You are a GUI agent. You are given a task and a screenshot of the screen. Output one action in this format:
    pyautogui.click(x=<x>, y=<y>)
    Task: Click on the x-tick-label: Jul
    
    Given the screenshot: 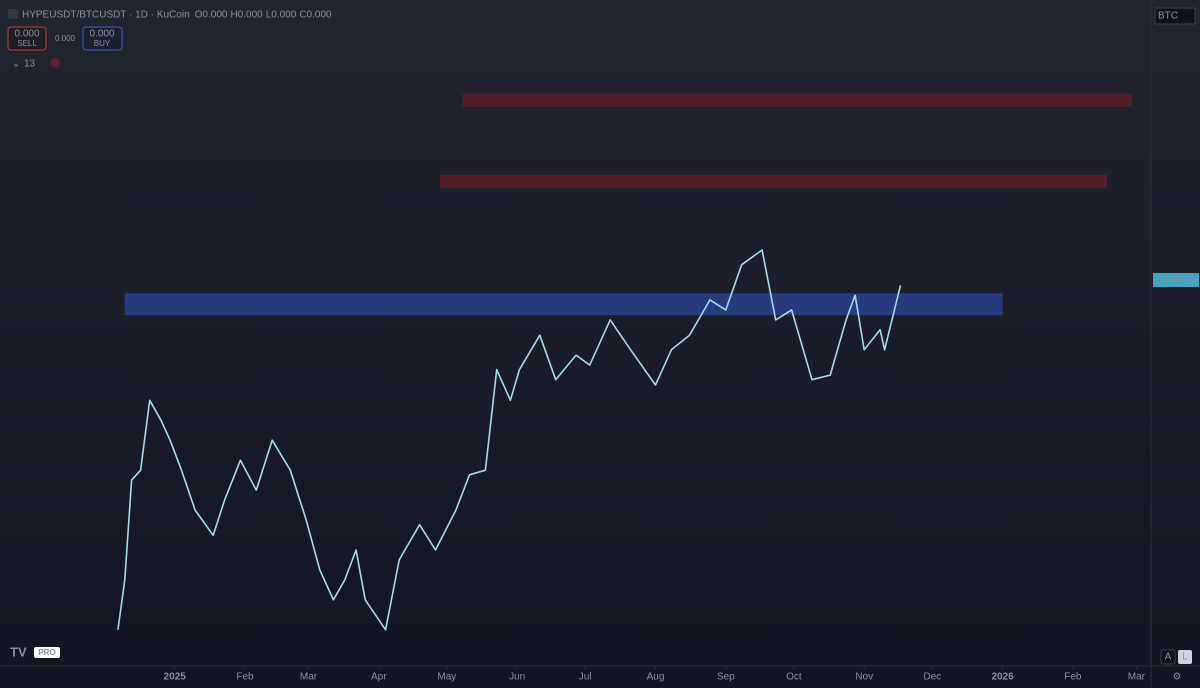 What is the action you would take?
    pyautogui.click(x=585, y=677)
    